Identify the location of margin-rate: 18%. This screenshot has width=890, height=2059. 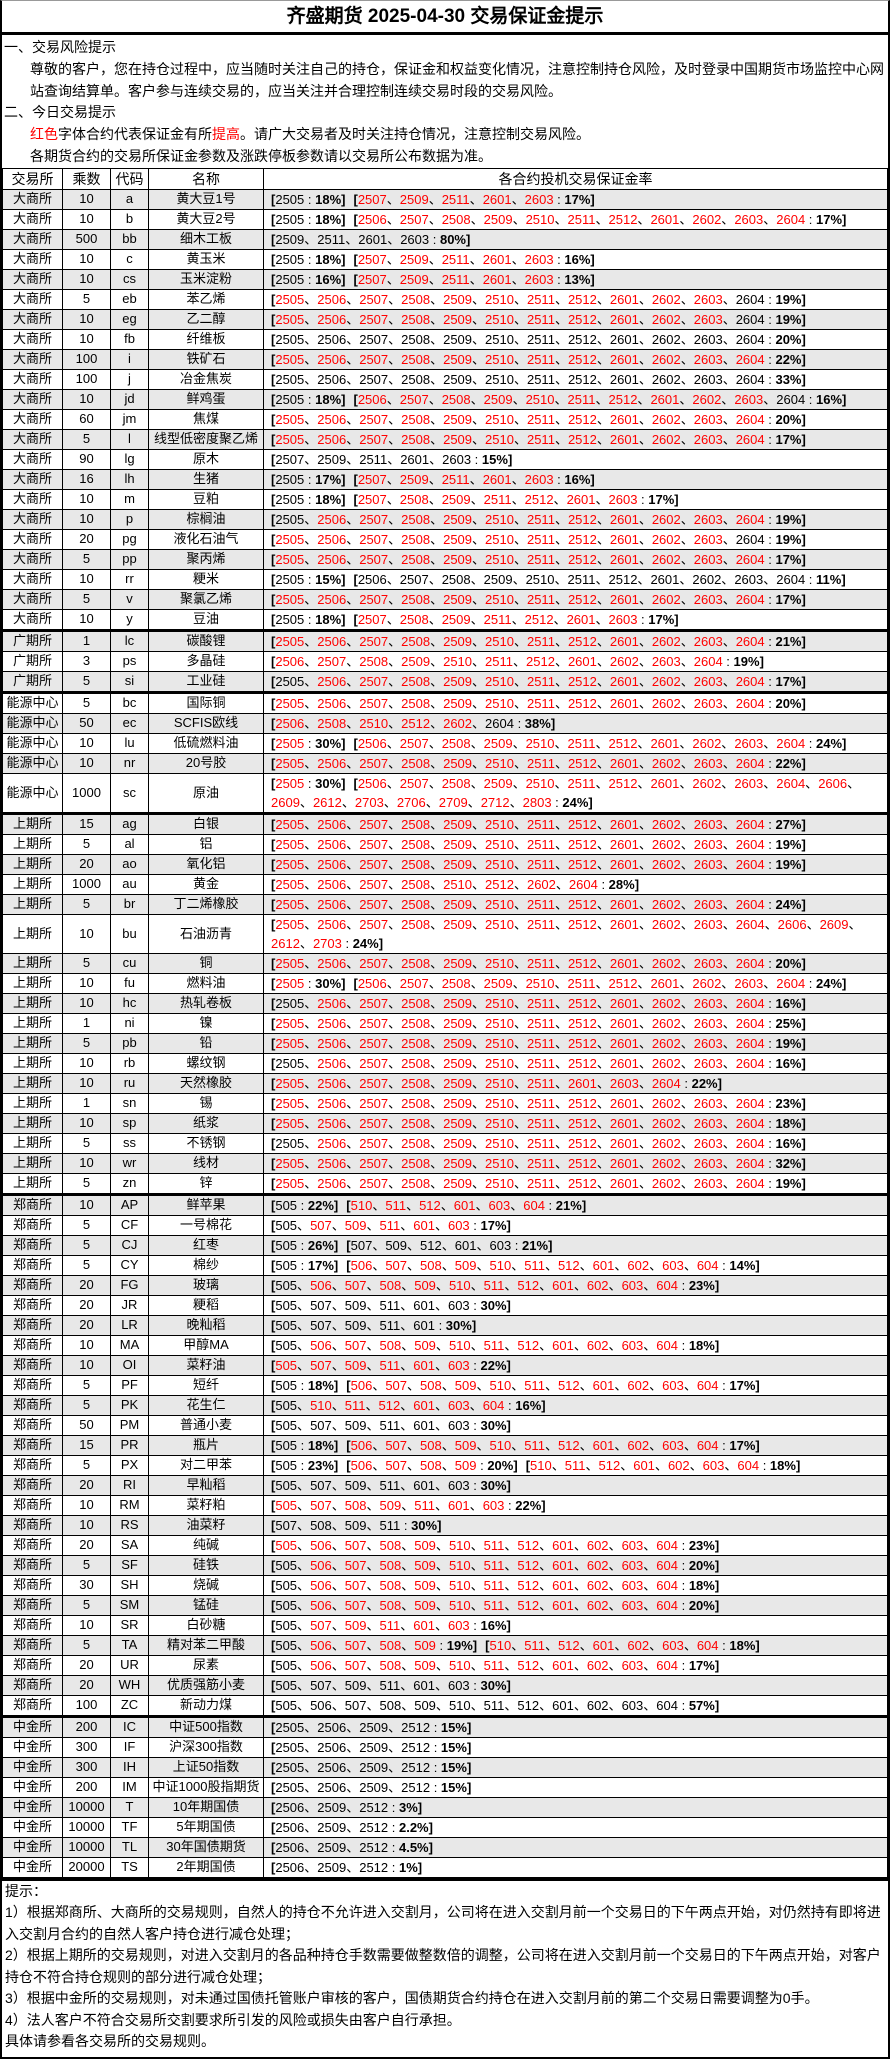
(328, 499).